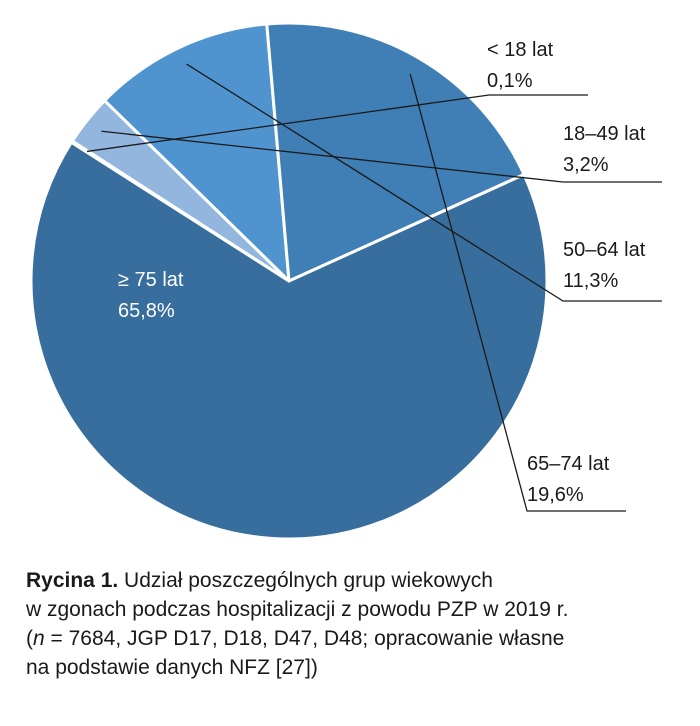 This screenshot has height=726, width=700. What do you see at coordinates (29, 638) in the screenshot?
I see `caption-line3-open: (` at bounding box center [29, 638].